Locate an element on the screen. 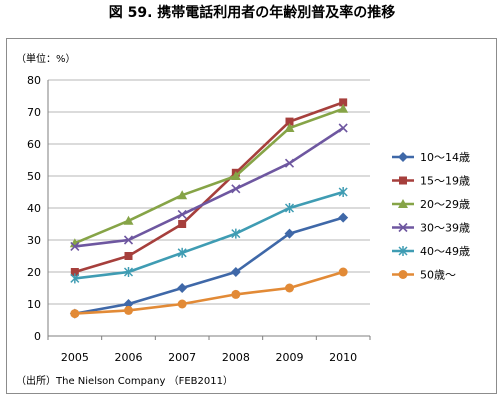 This screenshot has width=504, height=400. data-point-6-2009 is located at coordinates (289, 288).